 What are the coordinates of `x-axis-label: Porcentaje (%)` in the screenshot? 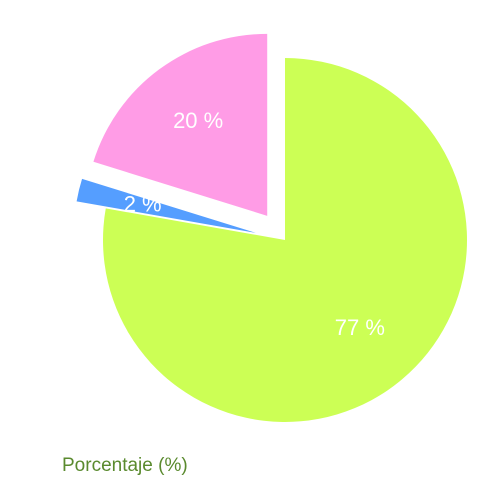 It's located at (125, 465).